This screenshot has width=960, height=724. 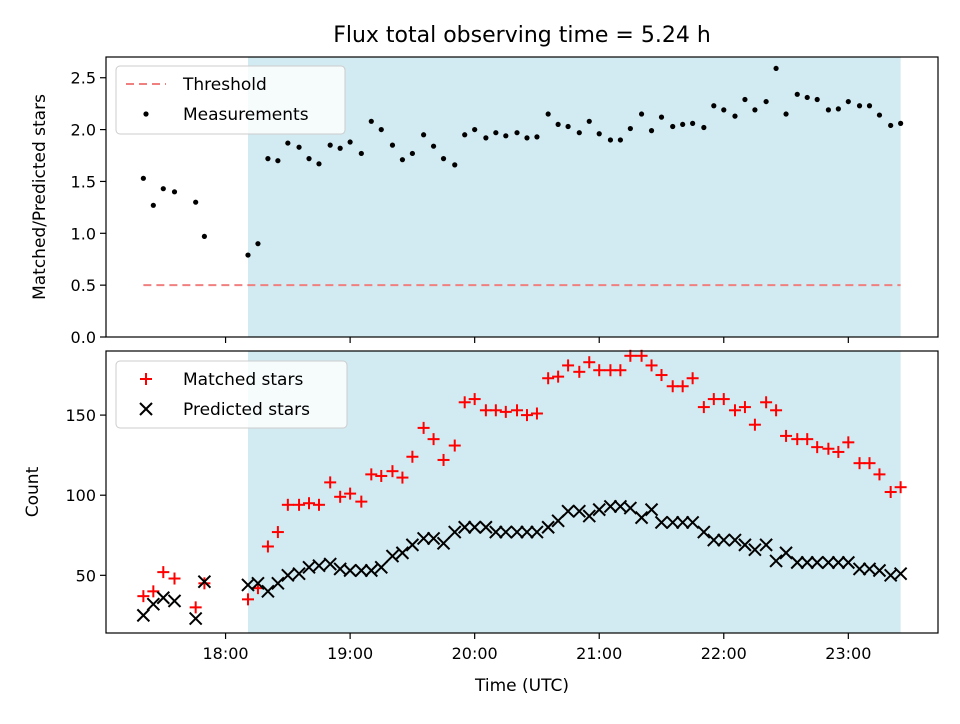 I want to click on top-y-tick-label: 1.5, so click(x=83, y=181).